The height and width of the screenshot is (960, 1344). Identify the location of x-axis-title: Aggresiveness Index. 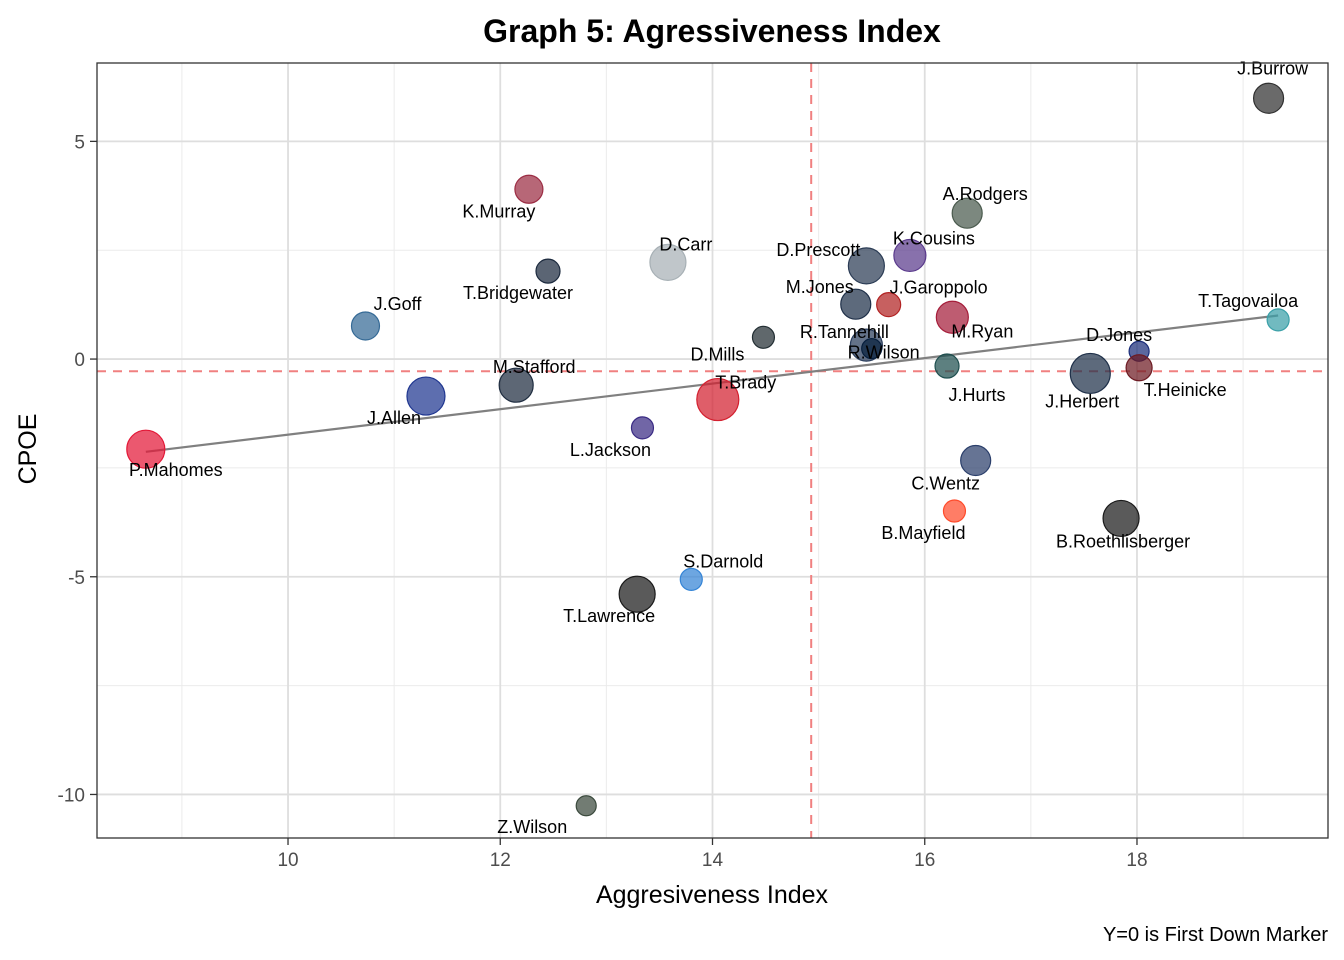
(712, 895).